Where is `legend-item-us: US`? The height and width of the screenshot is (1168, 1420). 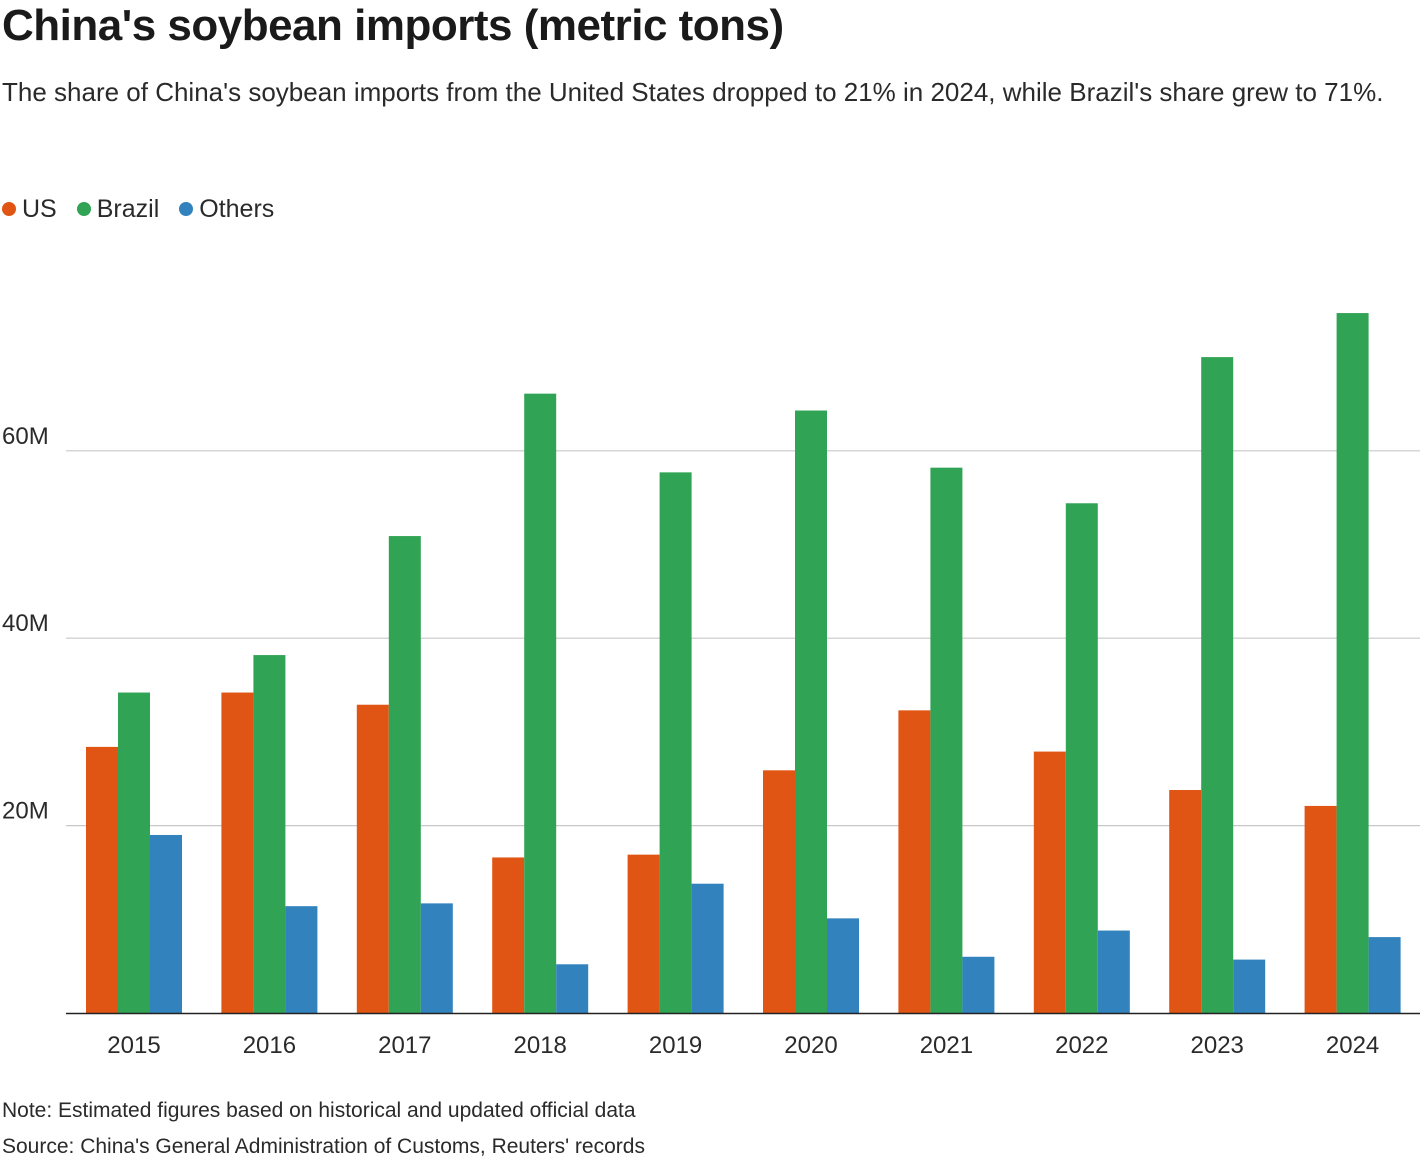
legend-item-us: US is located at coordinates (29, 209).